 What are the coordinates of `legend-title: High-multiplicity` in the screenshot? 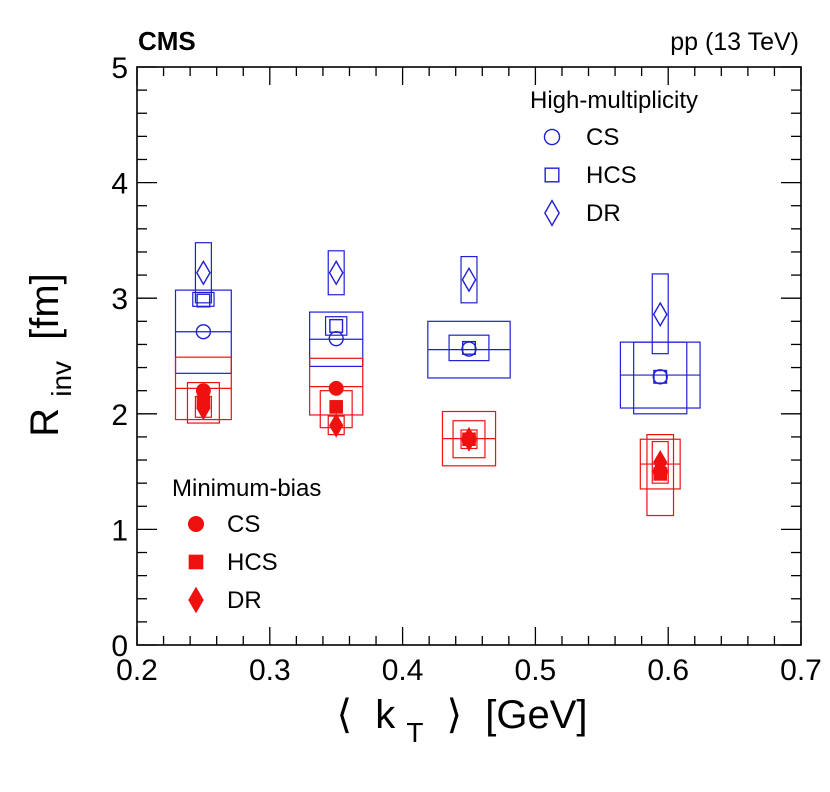 It's located at (614, 100).